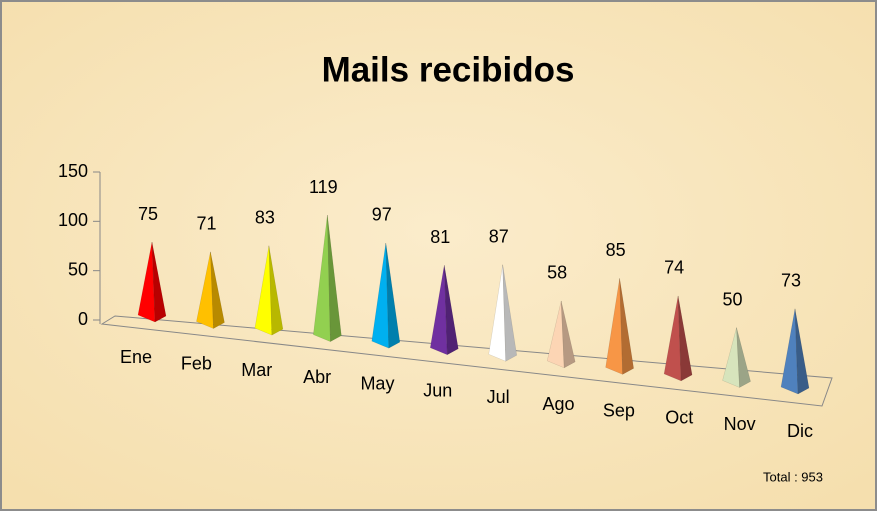  I want to click on x-tick-label: Ago, so click(559, 404).